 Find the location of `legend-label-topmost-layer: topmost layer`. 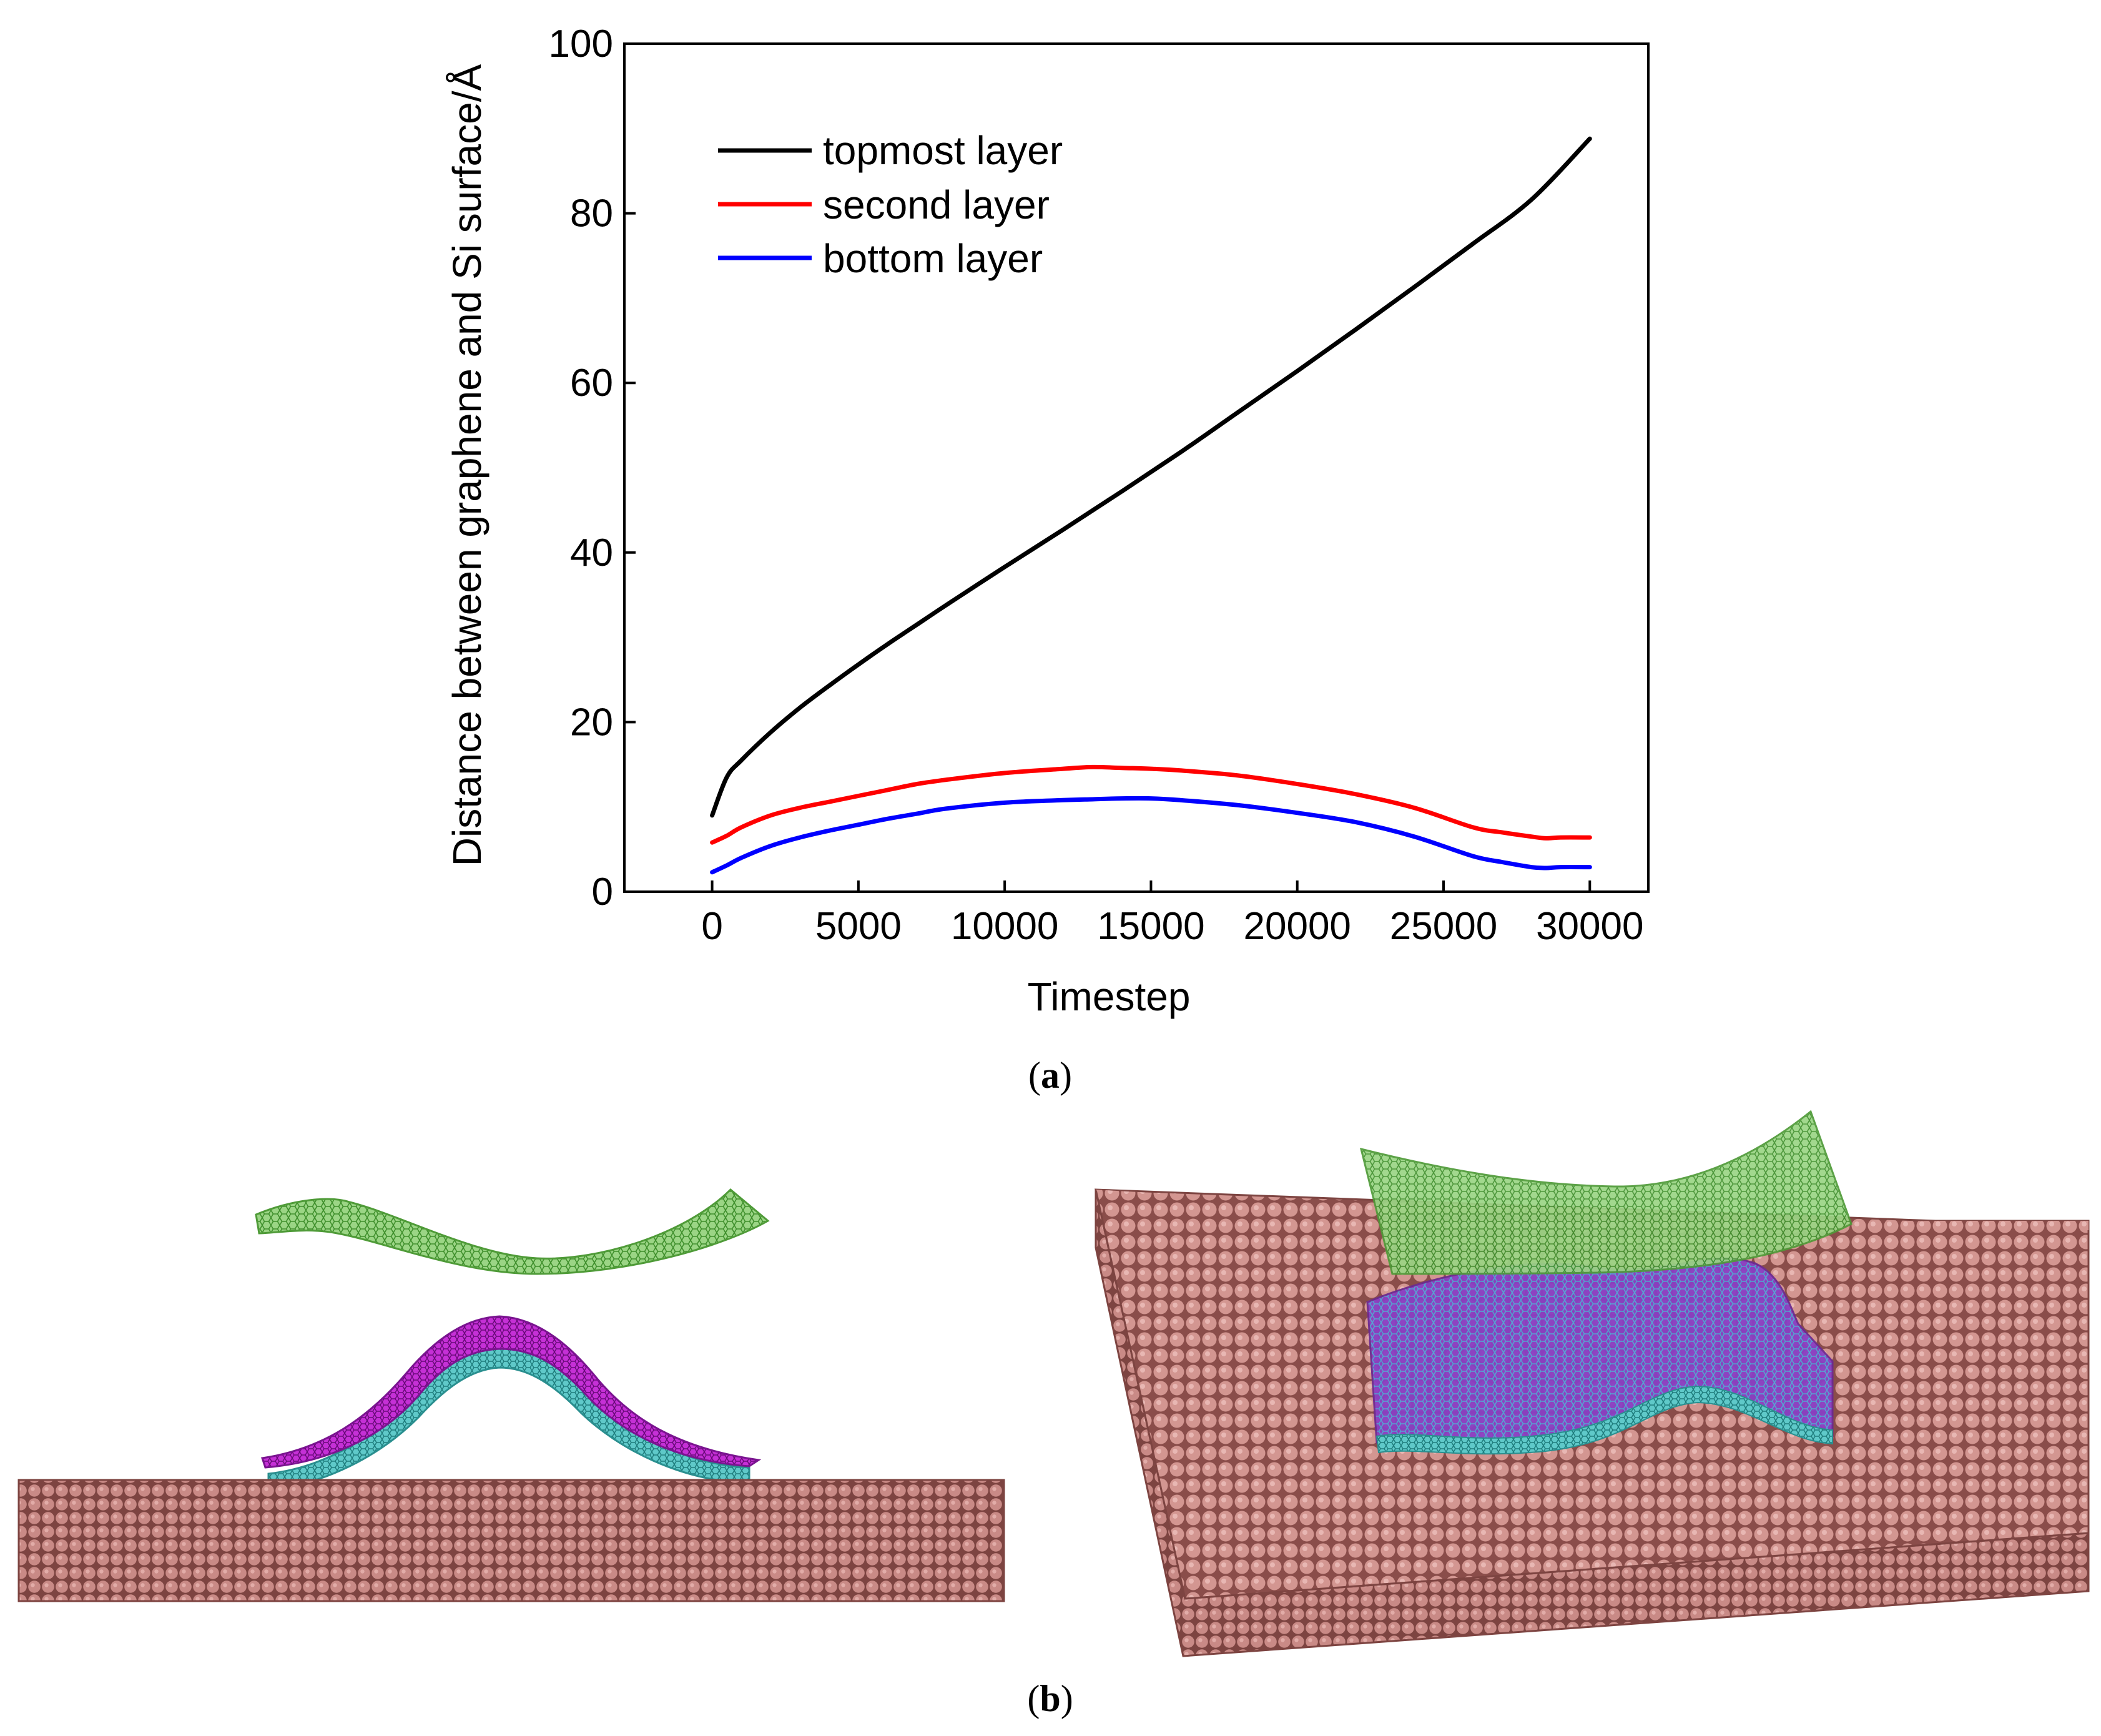

legend-label-topmost-layer: topmost layer is located at coordinates (943, 150).